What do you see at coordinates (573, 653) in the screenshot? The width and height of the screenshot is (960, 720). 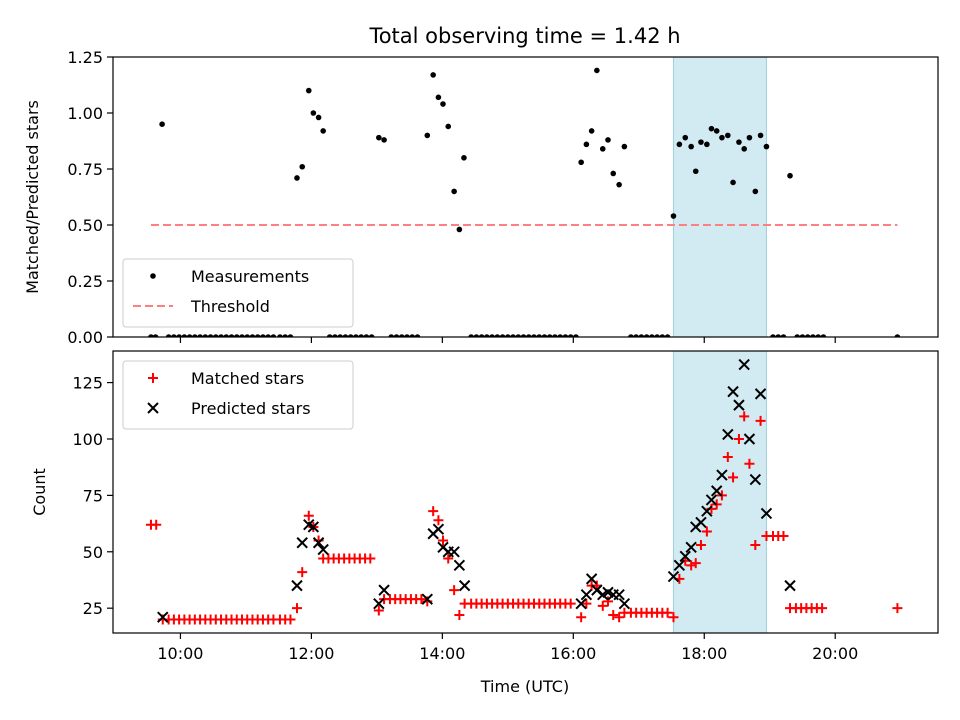 I see `x-tick-label: 16:00` at bounding box center [573, 653].